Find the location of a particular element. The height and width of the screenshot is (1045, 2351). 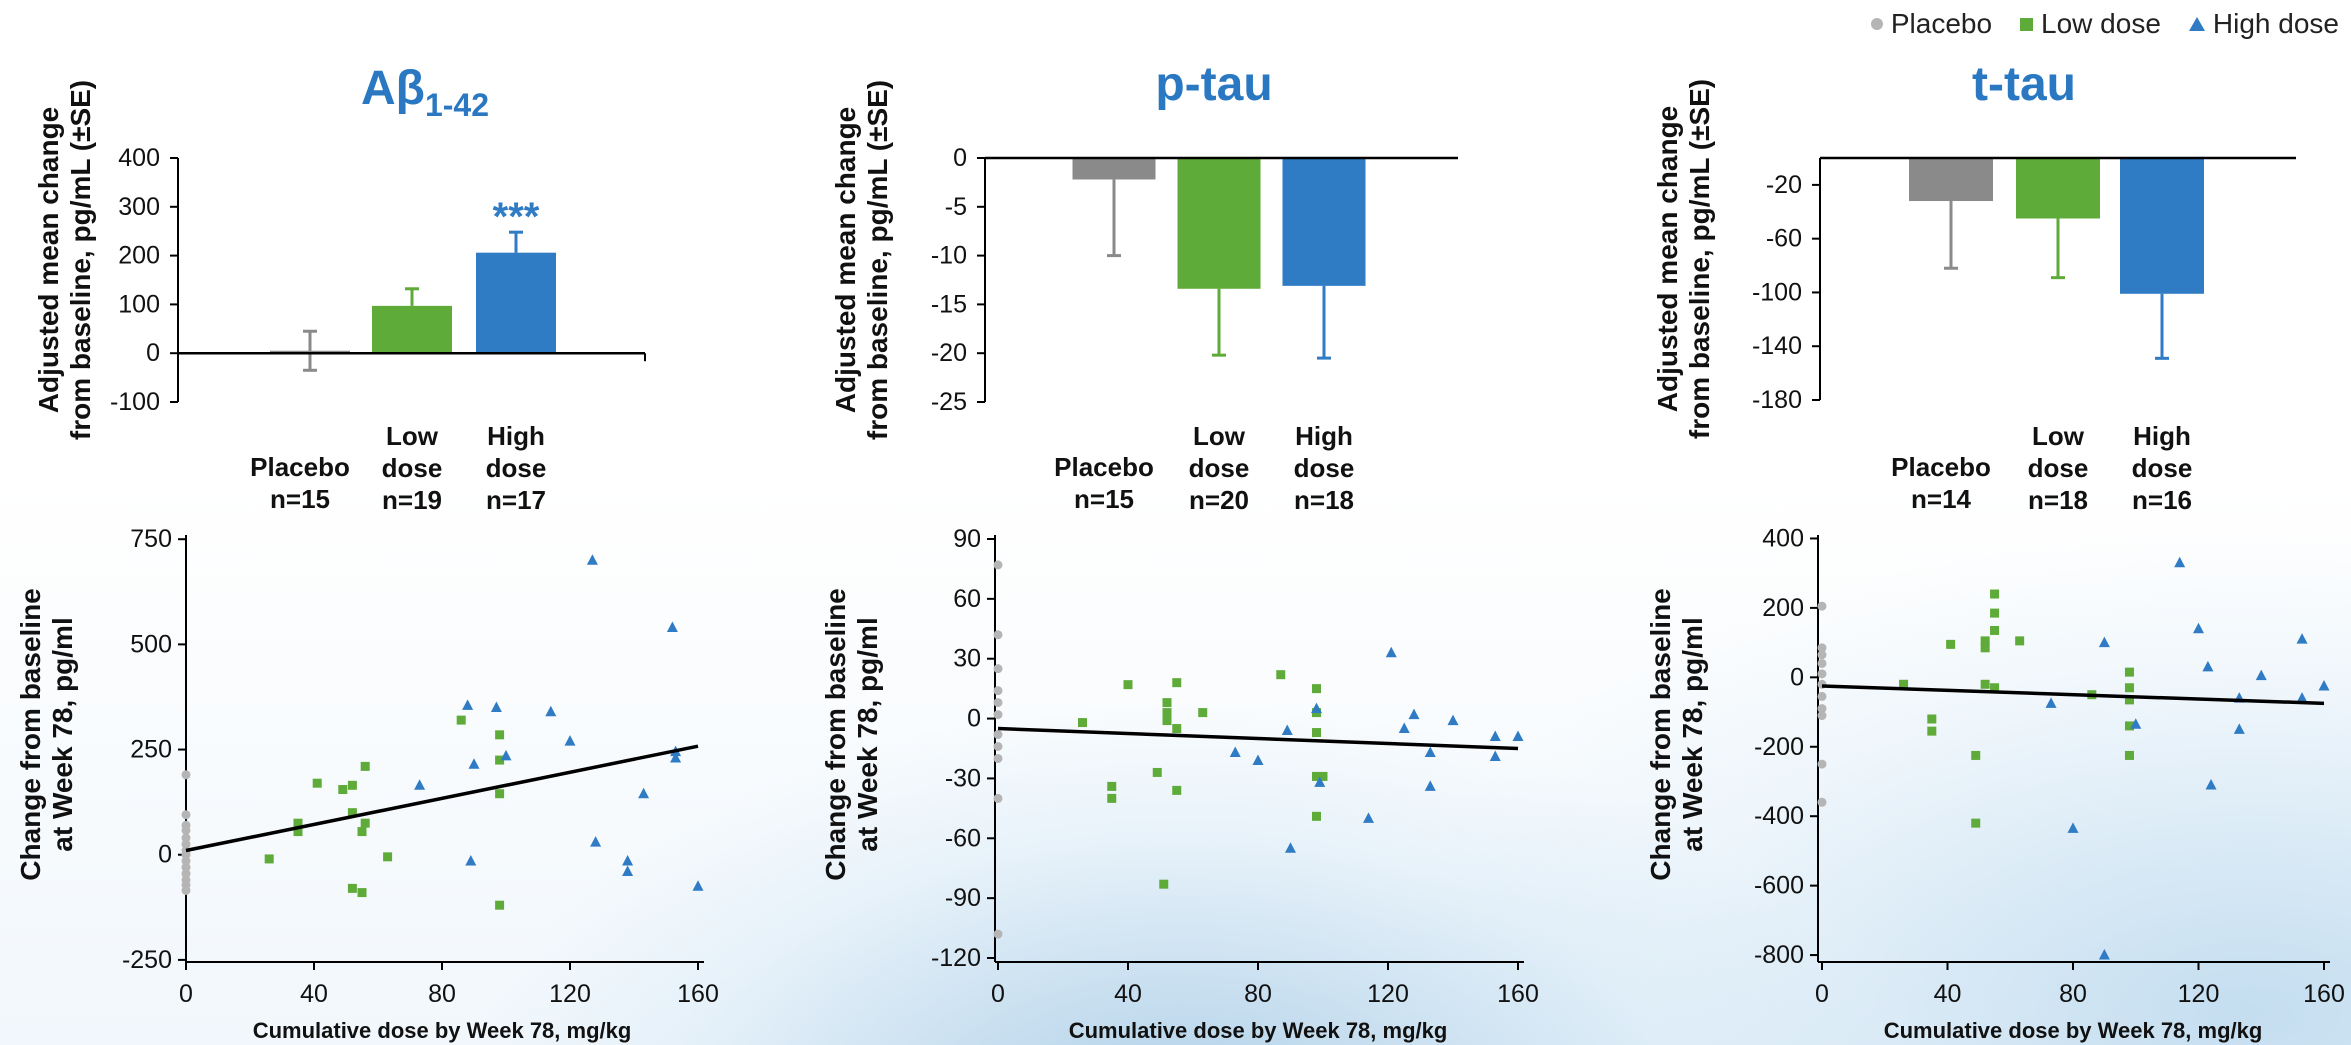

legend-item-placebo: Placebo is located at coordinates (1931, 24).